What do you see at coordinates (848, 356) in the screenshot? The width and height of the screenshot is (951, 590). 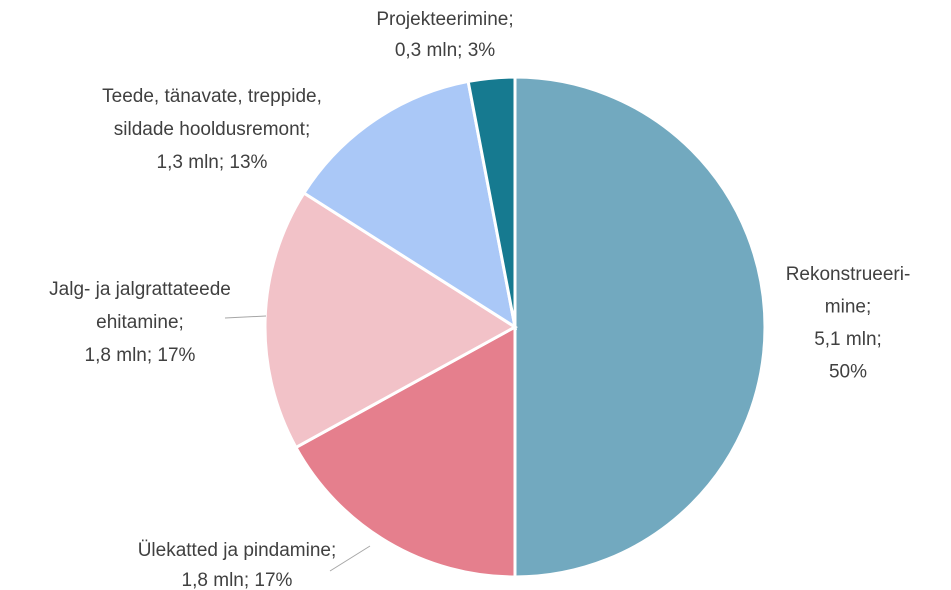 I see `value-label: 5,1 mln; 50%` at bounding box center [848, 356].